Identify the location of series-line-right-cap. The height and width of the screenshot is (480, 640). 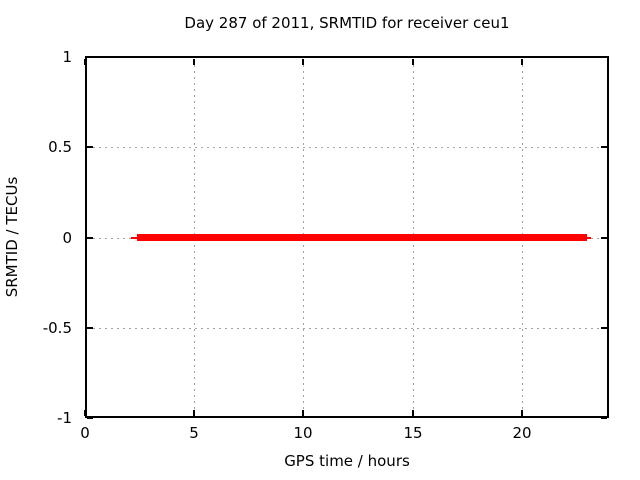
(589, 238).